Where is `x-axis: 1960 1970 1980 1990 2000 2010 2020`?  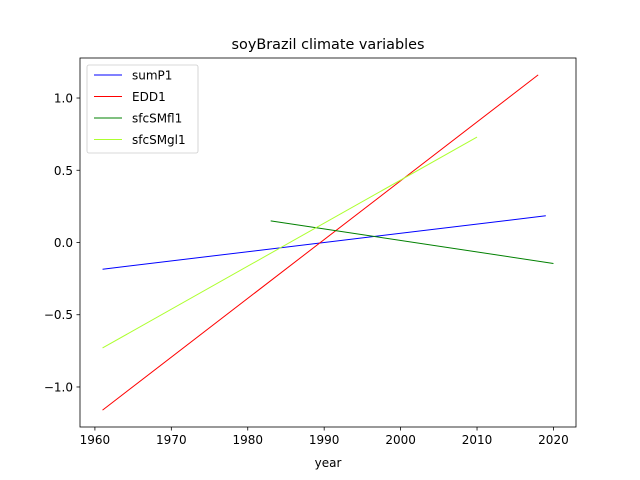
x-axis: 1960 1970 1980 1990 2000 2010 2020 is located at coordinates (324, 437).